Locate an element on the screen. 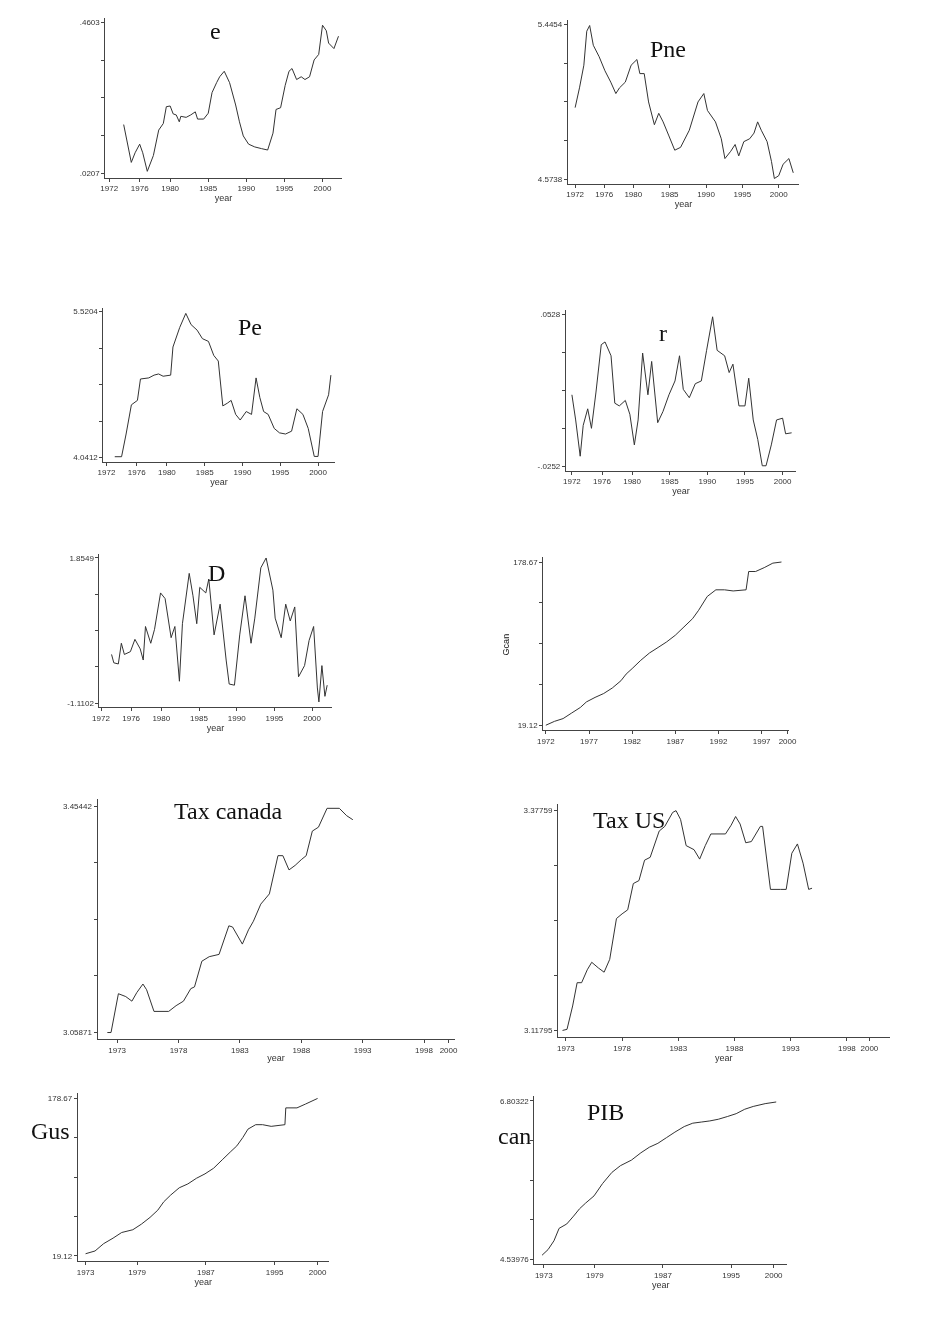 Image resolution: width=935 pixels, height=1326 pixels. y-tick-label: -1.1102 is located at coordinates (81, 703).